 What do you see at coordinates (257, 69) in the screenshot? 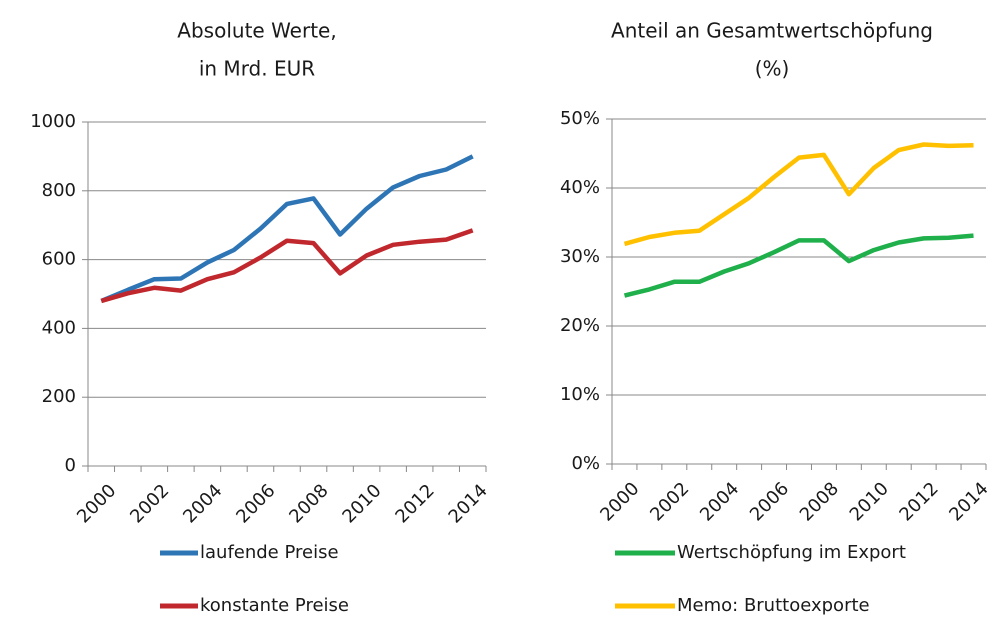
I see `chart-title: in Mrd. EUR` at bounding box center [257, 69].